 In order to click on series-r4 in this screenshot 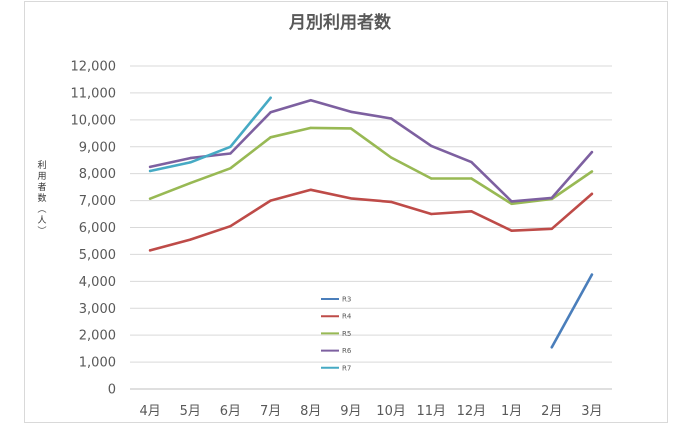, I will do `click(371, 220)`.